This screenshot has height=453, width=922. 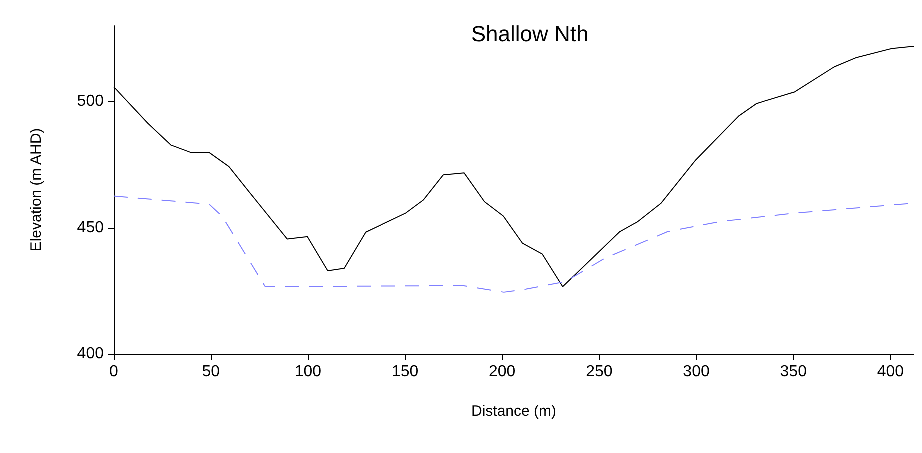 What do you see at coordinates (514, 411) in the screenshot?
I see `x-axis-title: Distance (m)` at bounding box center [514, 411].